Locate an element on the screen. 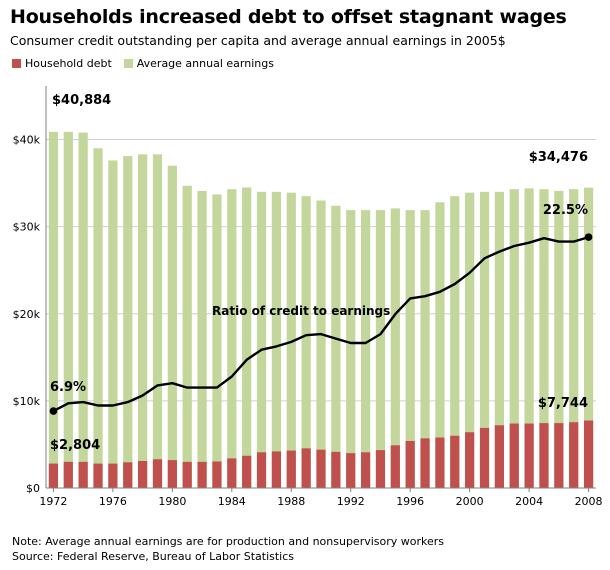 This screenshot has width=610, height=570. annotation-ratio-start: 6.9% is located at coordinates (68, 387).